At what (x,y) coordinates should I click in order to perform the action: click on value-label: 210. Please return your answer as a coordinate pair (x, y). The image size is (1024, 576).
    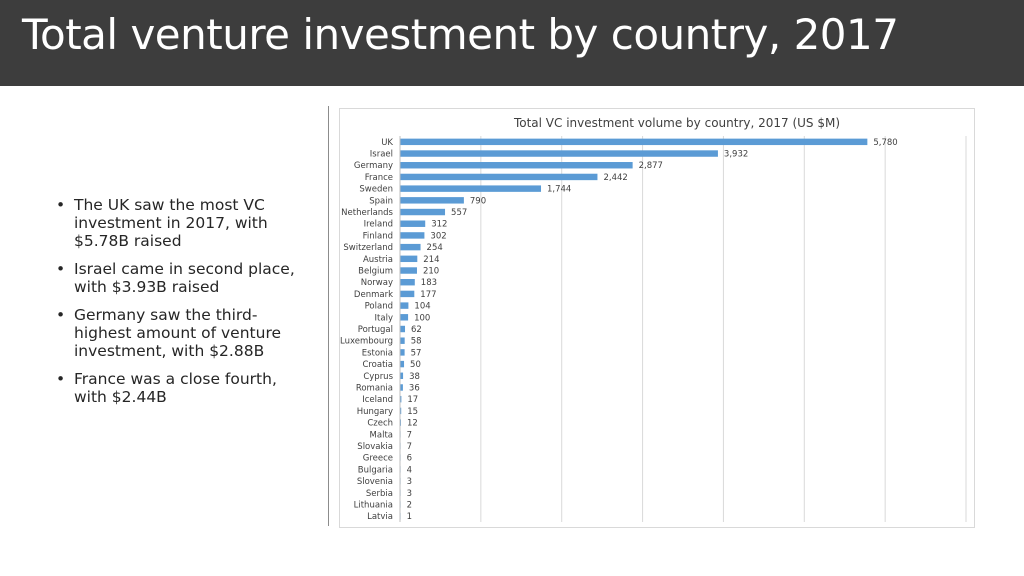
    Looking at the image, I should click on (431, 272).